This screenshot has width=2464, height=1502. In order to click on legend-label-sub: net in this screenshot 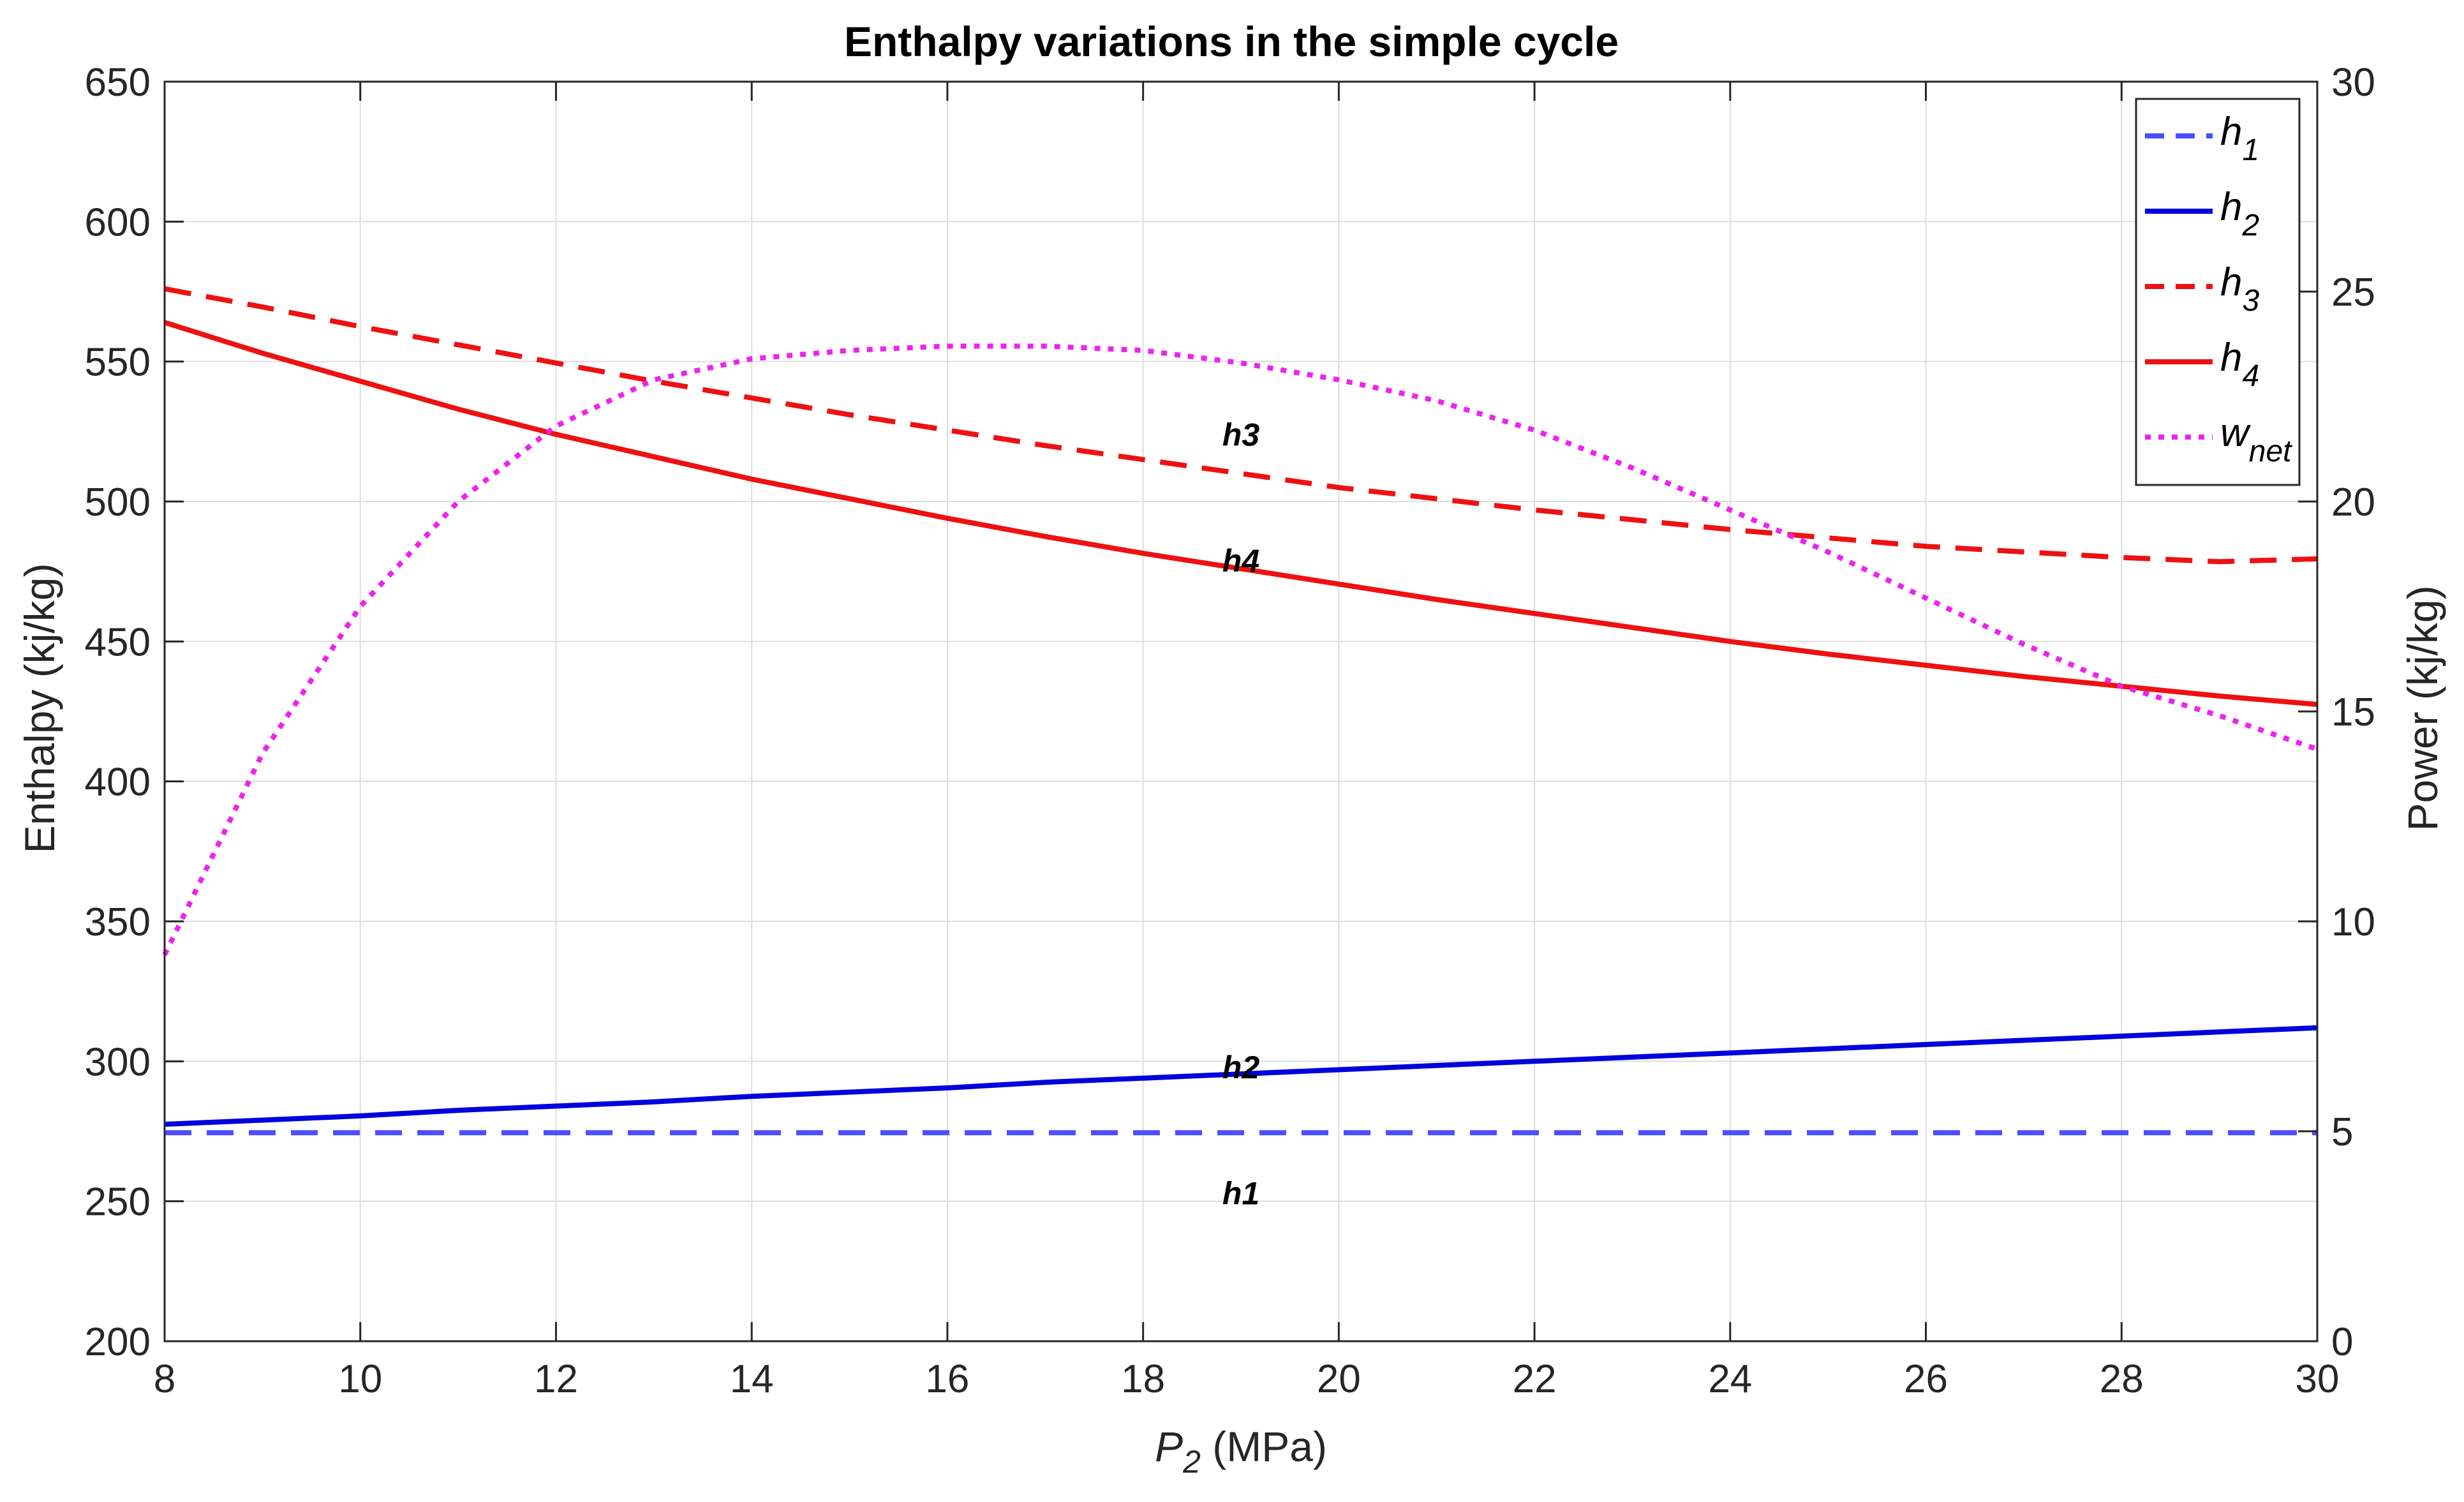, I will do `click(2270, 452)`.